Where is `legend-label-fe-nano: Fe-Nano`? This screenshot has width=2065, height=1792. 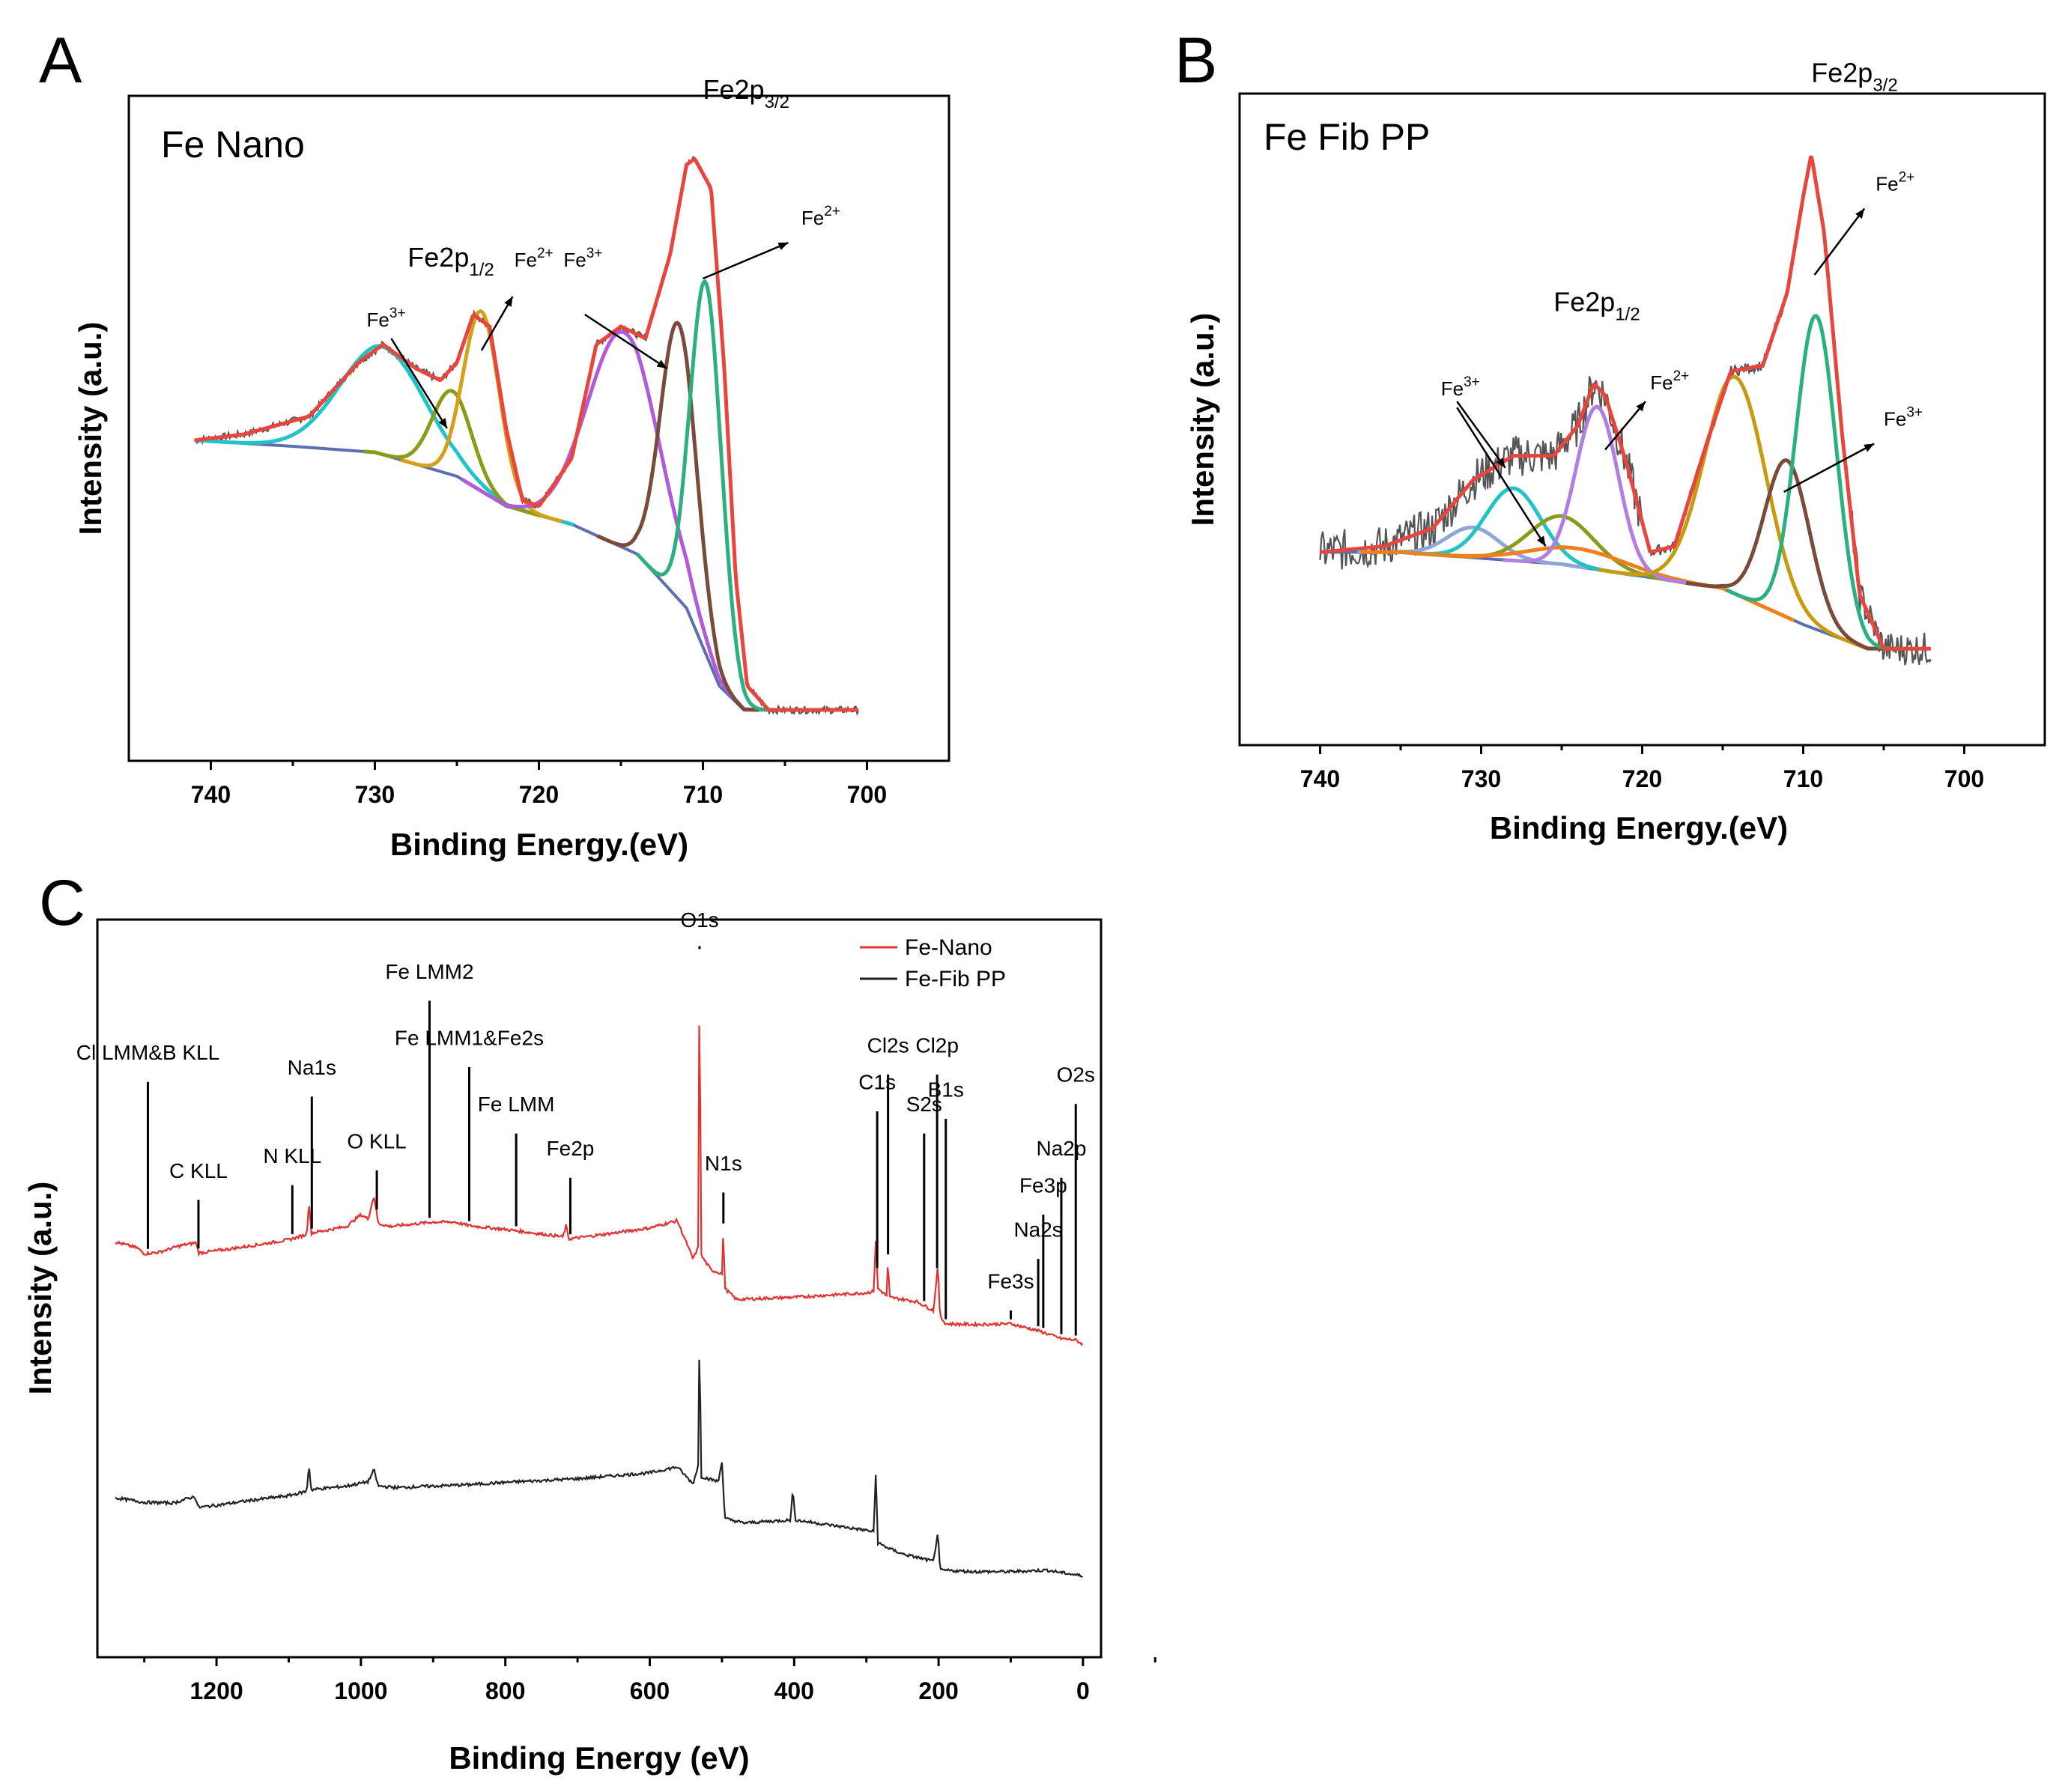 legend-label-fe-nano: Fe-Nano is located at coordinates (948, 947).